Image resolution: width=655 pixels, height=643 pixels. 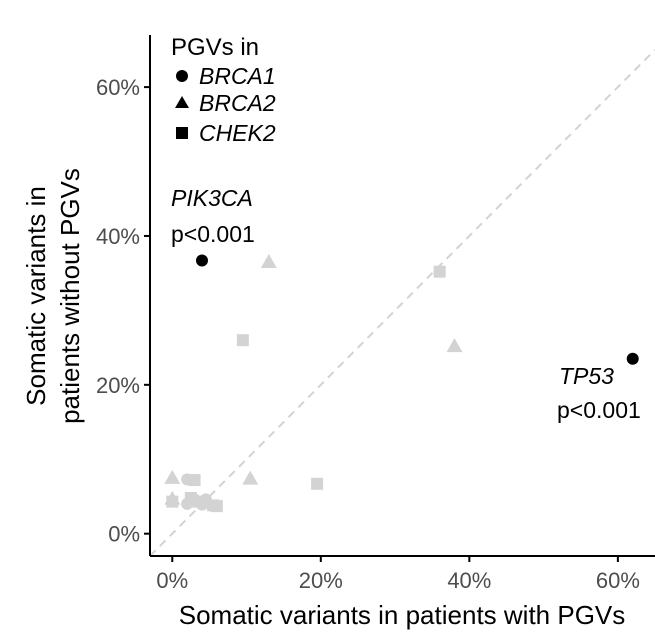 What do you see at coordinates (586, 376) in the screenshot?
I see `annotation-gene-tp53: TP53` at bounding box center [586, 376].